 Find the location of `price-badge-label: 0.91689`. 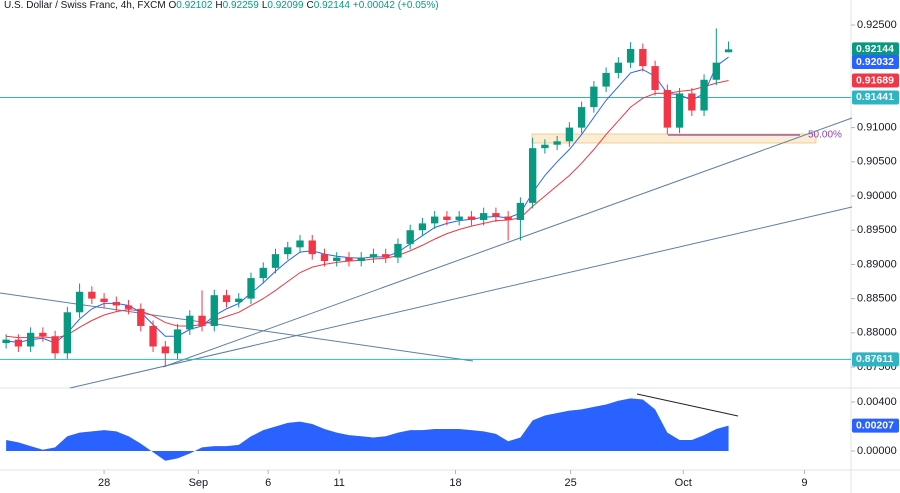

price-badge-label: 0.91689 is located at coordinates (875, 80).